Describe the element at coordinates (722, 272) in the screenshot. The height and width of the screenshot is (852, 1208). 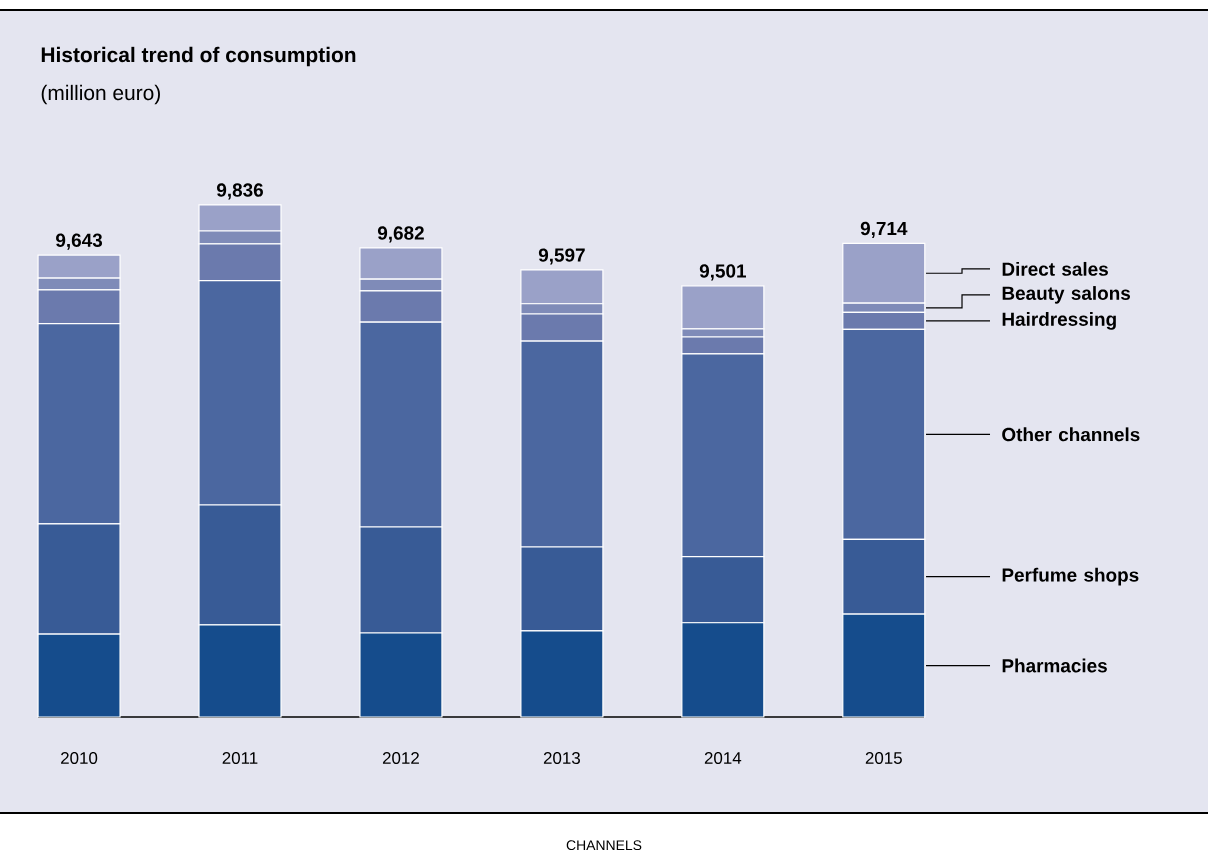
I see `annotation: 9,501` at that location.